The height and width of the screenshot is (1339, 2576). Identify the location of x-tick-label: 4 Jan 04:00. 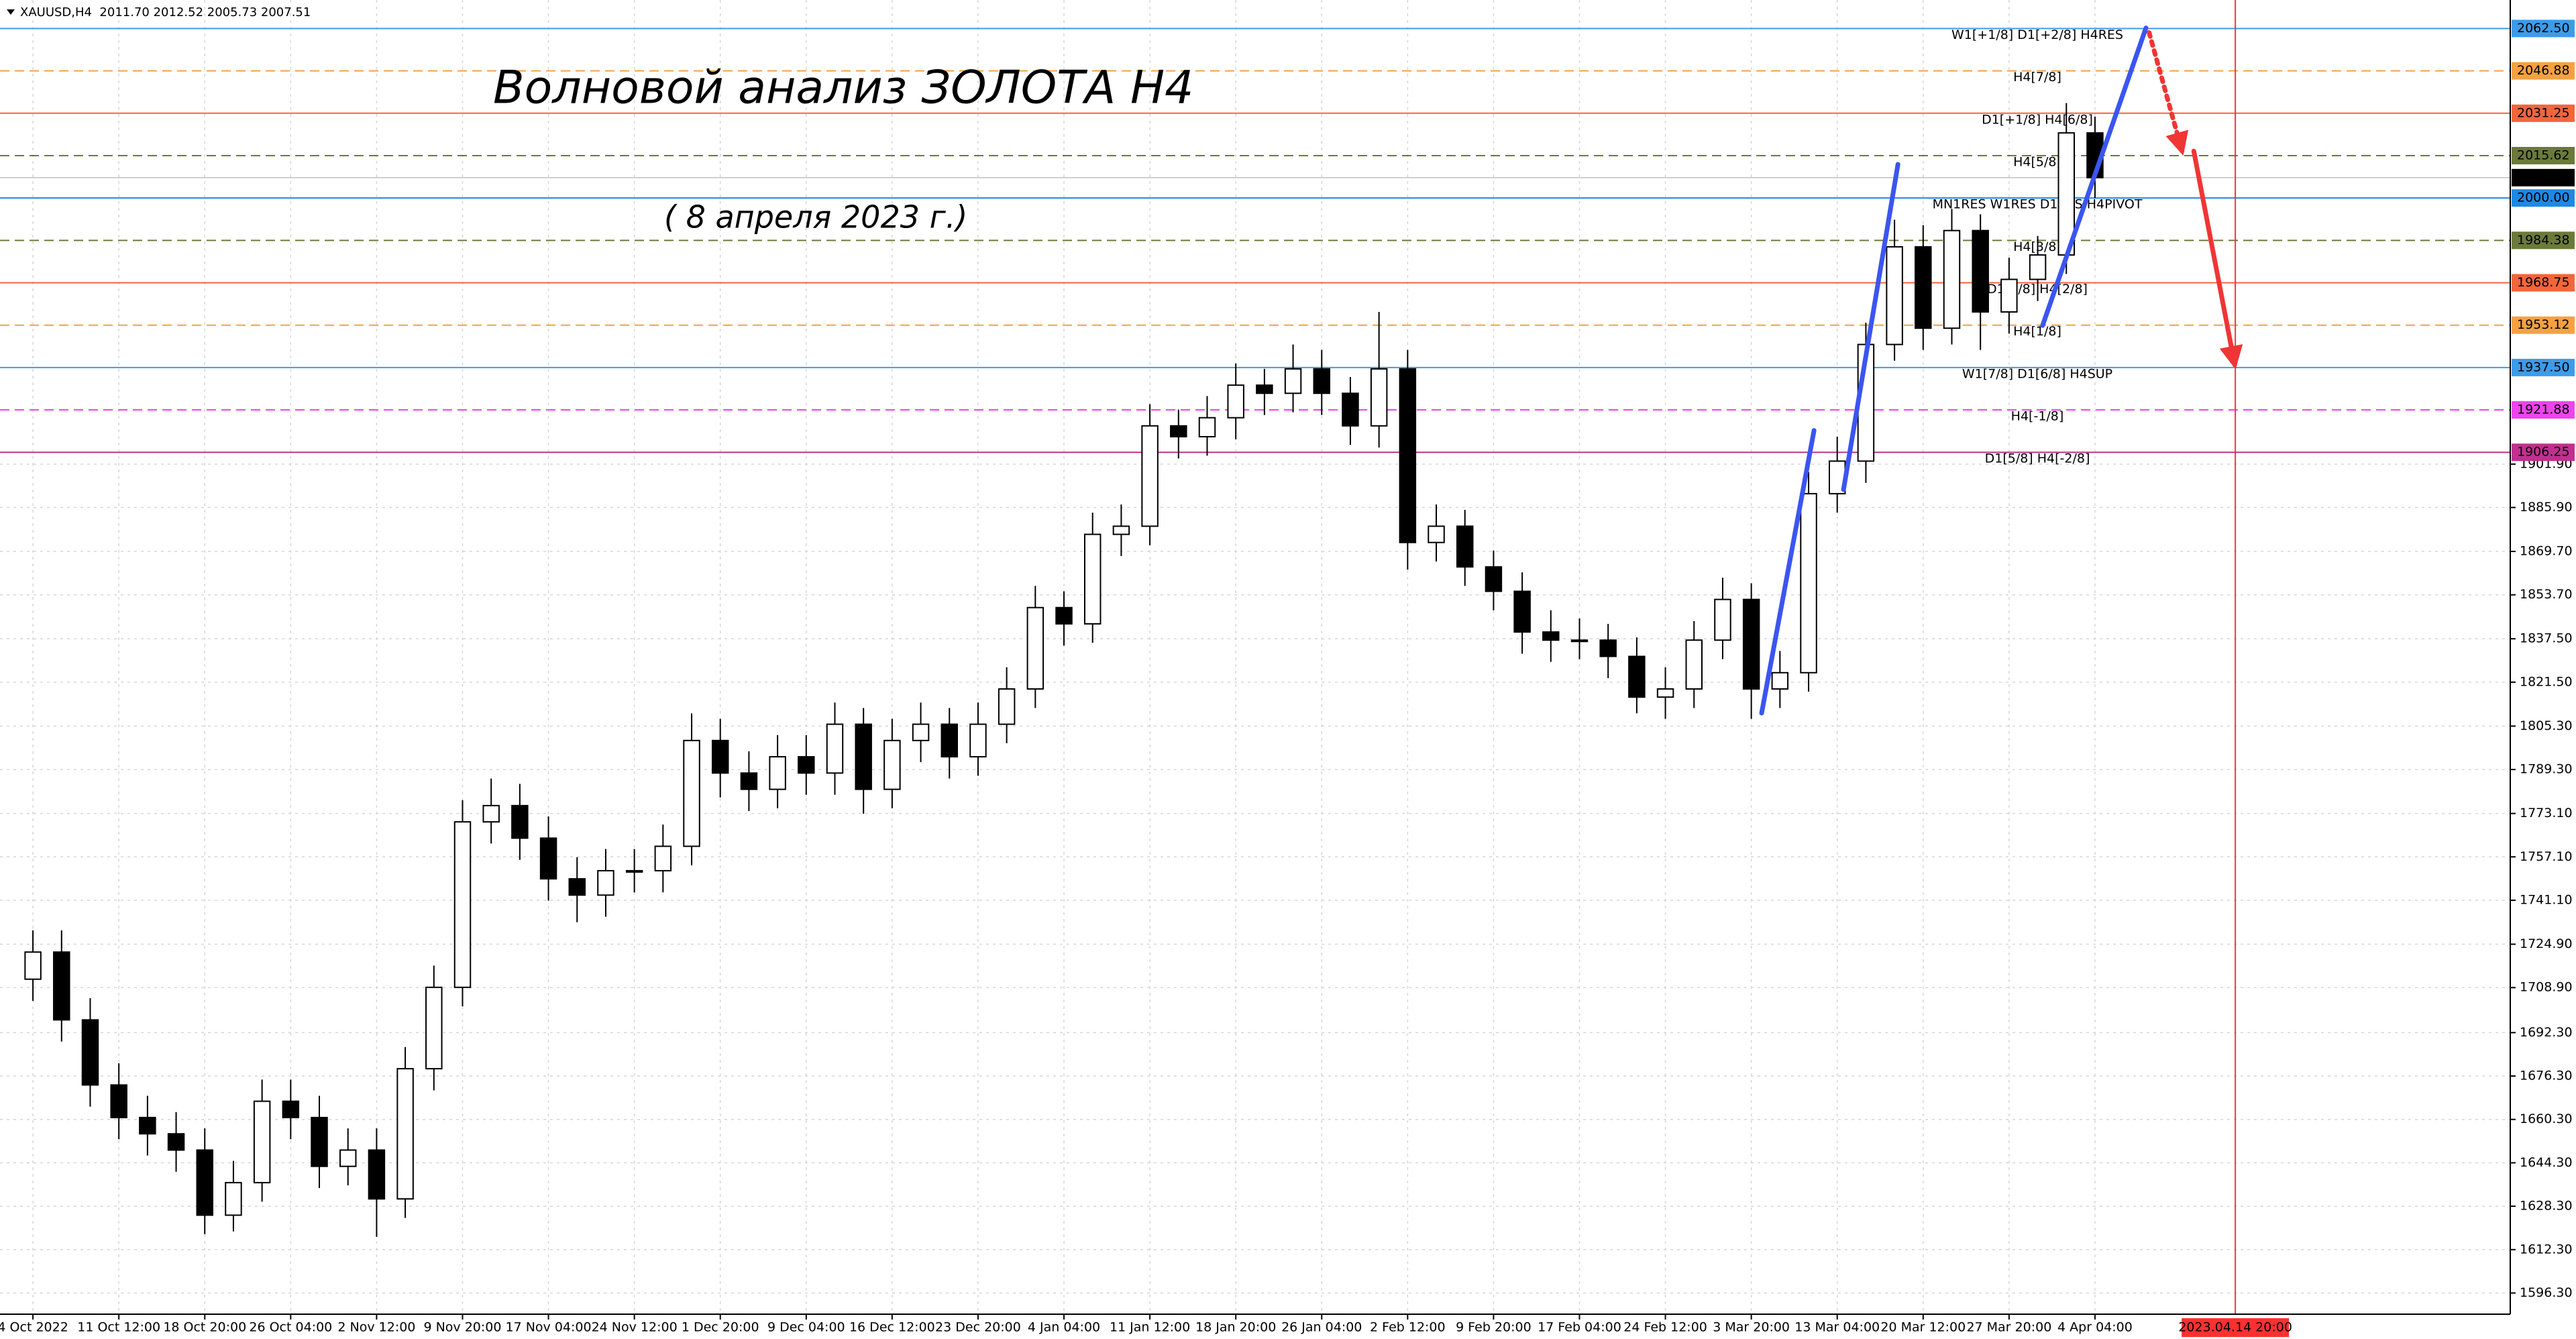
(1064, 1327).